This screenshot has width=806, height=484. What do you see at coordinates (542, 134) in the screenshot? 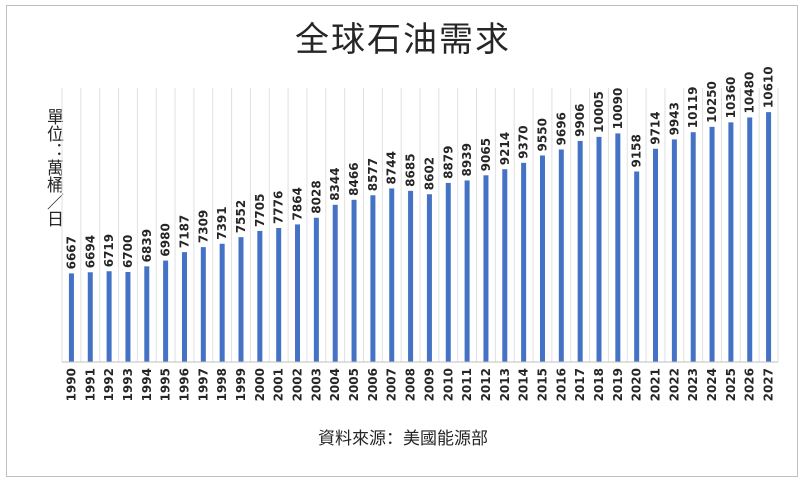
I see `data-label-2015: 9550` at bounding box center [542, 134].